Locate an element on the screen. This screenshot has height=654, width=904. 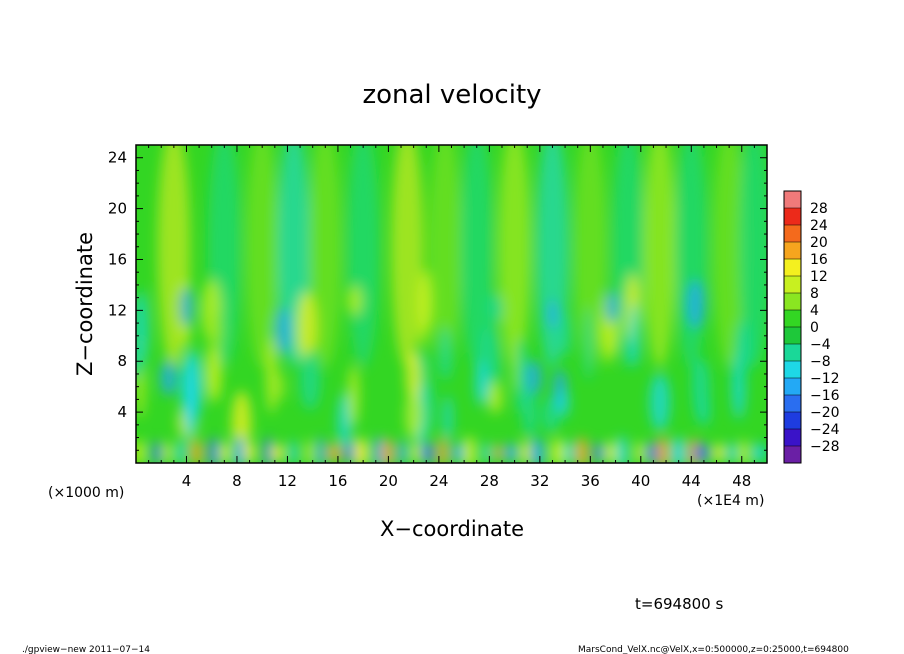
colorbar-label: −16 is located at coordinates (825, 396).